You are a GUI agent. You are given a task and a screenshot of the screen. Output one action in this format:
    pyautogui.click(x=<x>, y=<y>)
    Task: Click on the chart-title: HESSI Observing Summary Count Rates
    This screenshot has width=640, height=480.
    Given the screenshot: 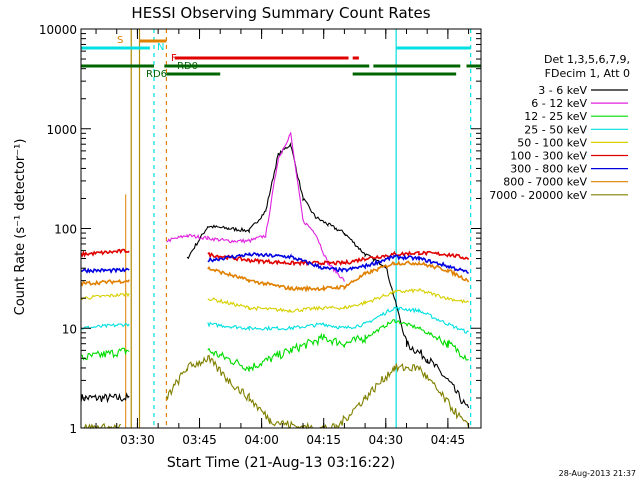 What is the action you would take?
    pyautogui.click(x=280, y=13)
    